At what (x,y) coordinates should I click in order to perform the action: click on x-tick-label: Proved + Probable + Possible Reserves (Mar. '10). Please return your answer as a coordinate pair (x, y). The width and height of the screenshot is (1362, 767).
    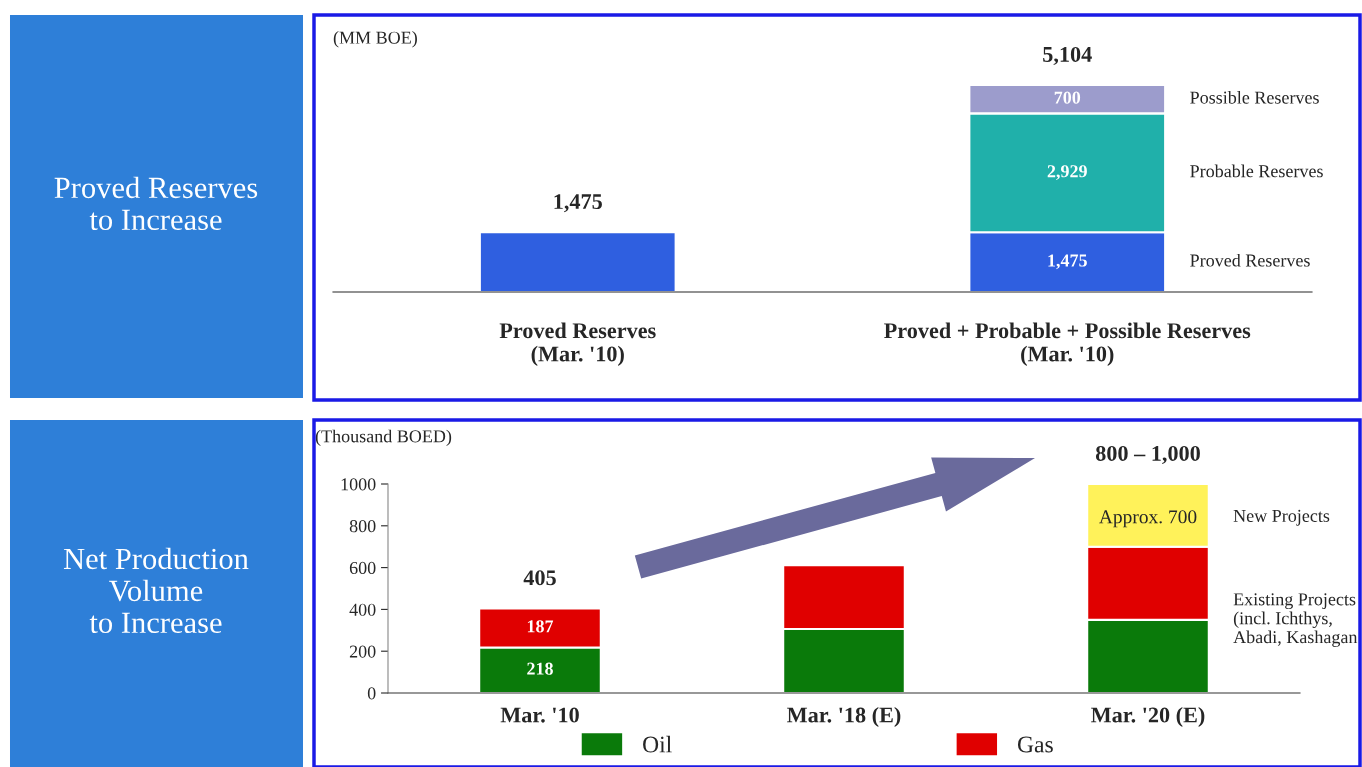
    Looking at the image, I should click on (1067, 344).